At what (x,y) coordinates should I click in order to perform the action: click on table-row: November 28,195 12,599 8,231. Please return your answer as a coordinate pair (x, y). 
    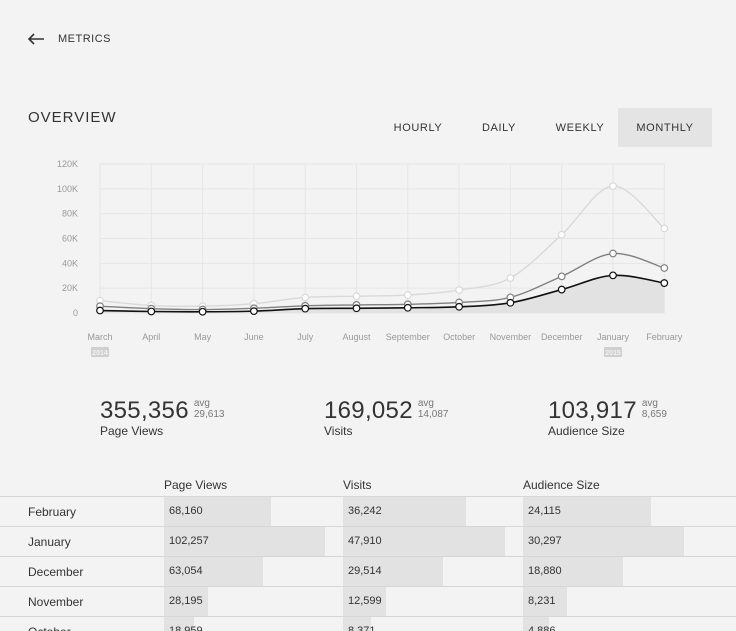
    Looking at the image, I should click on (368, 601).